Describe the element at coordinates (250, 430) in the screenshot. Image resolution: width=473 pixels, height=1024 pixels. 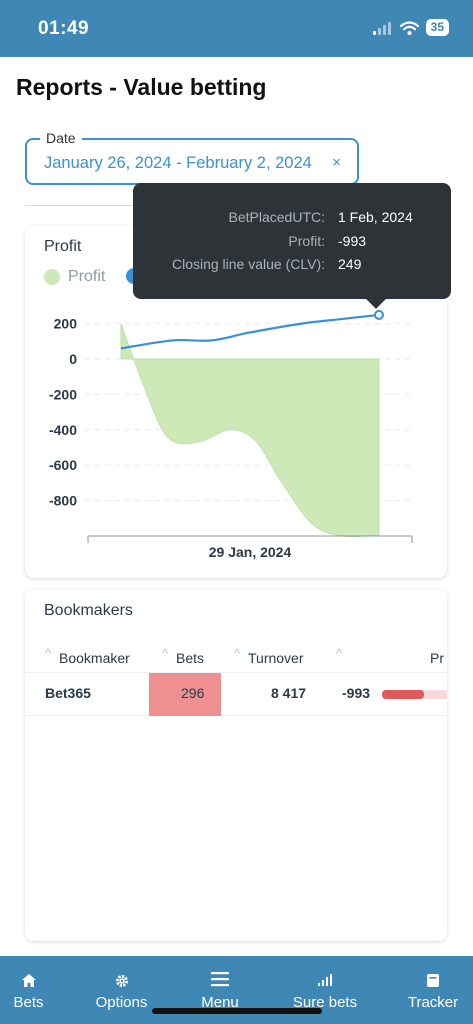
I see `profit-area` at that location.